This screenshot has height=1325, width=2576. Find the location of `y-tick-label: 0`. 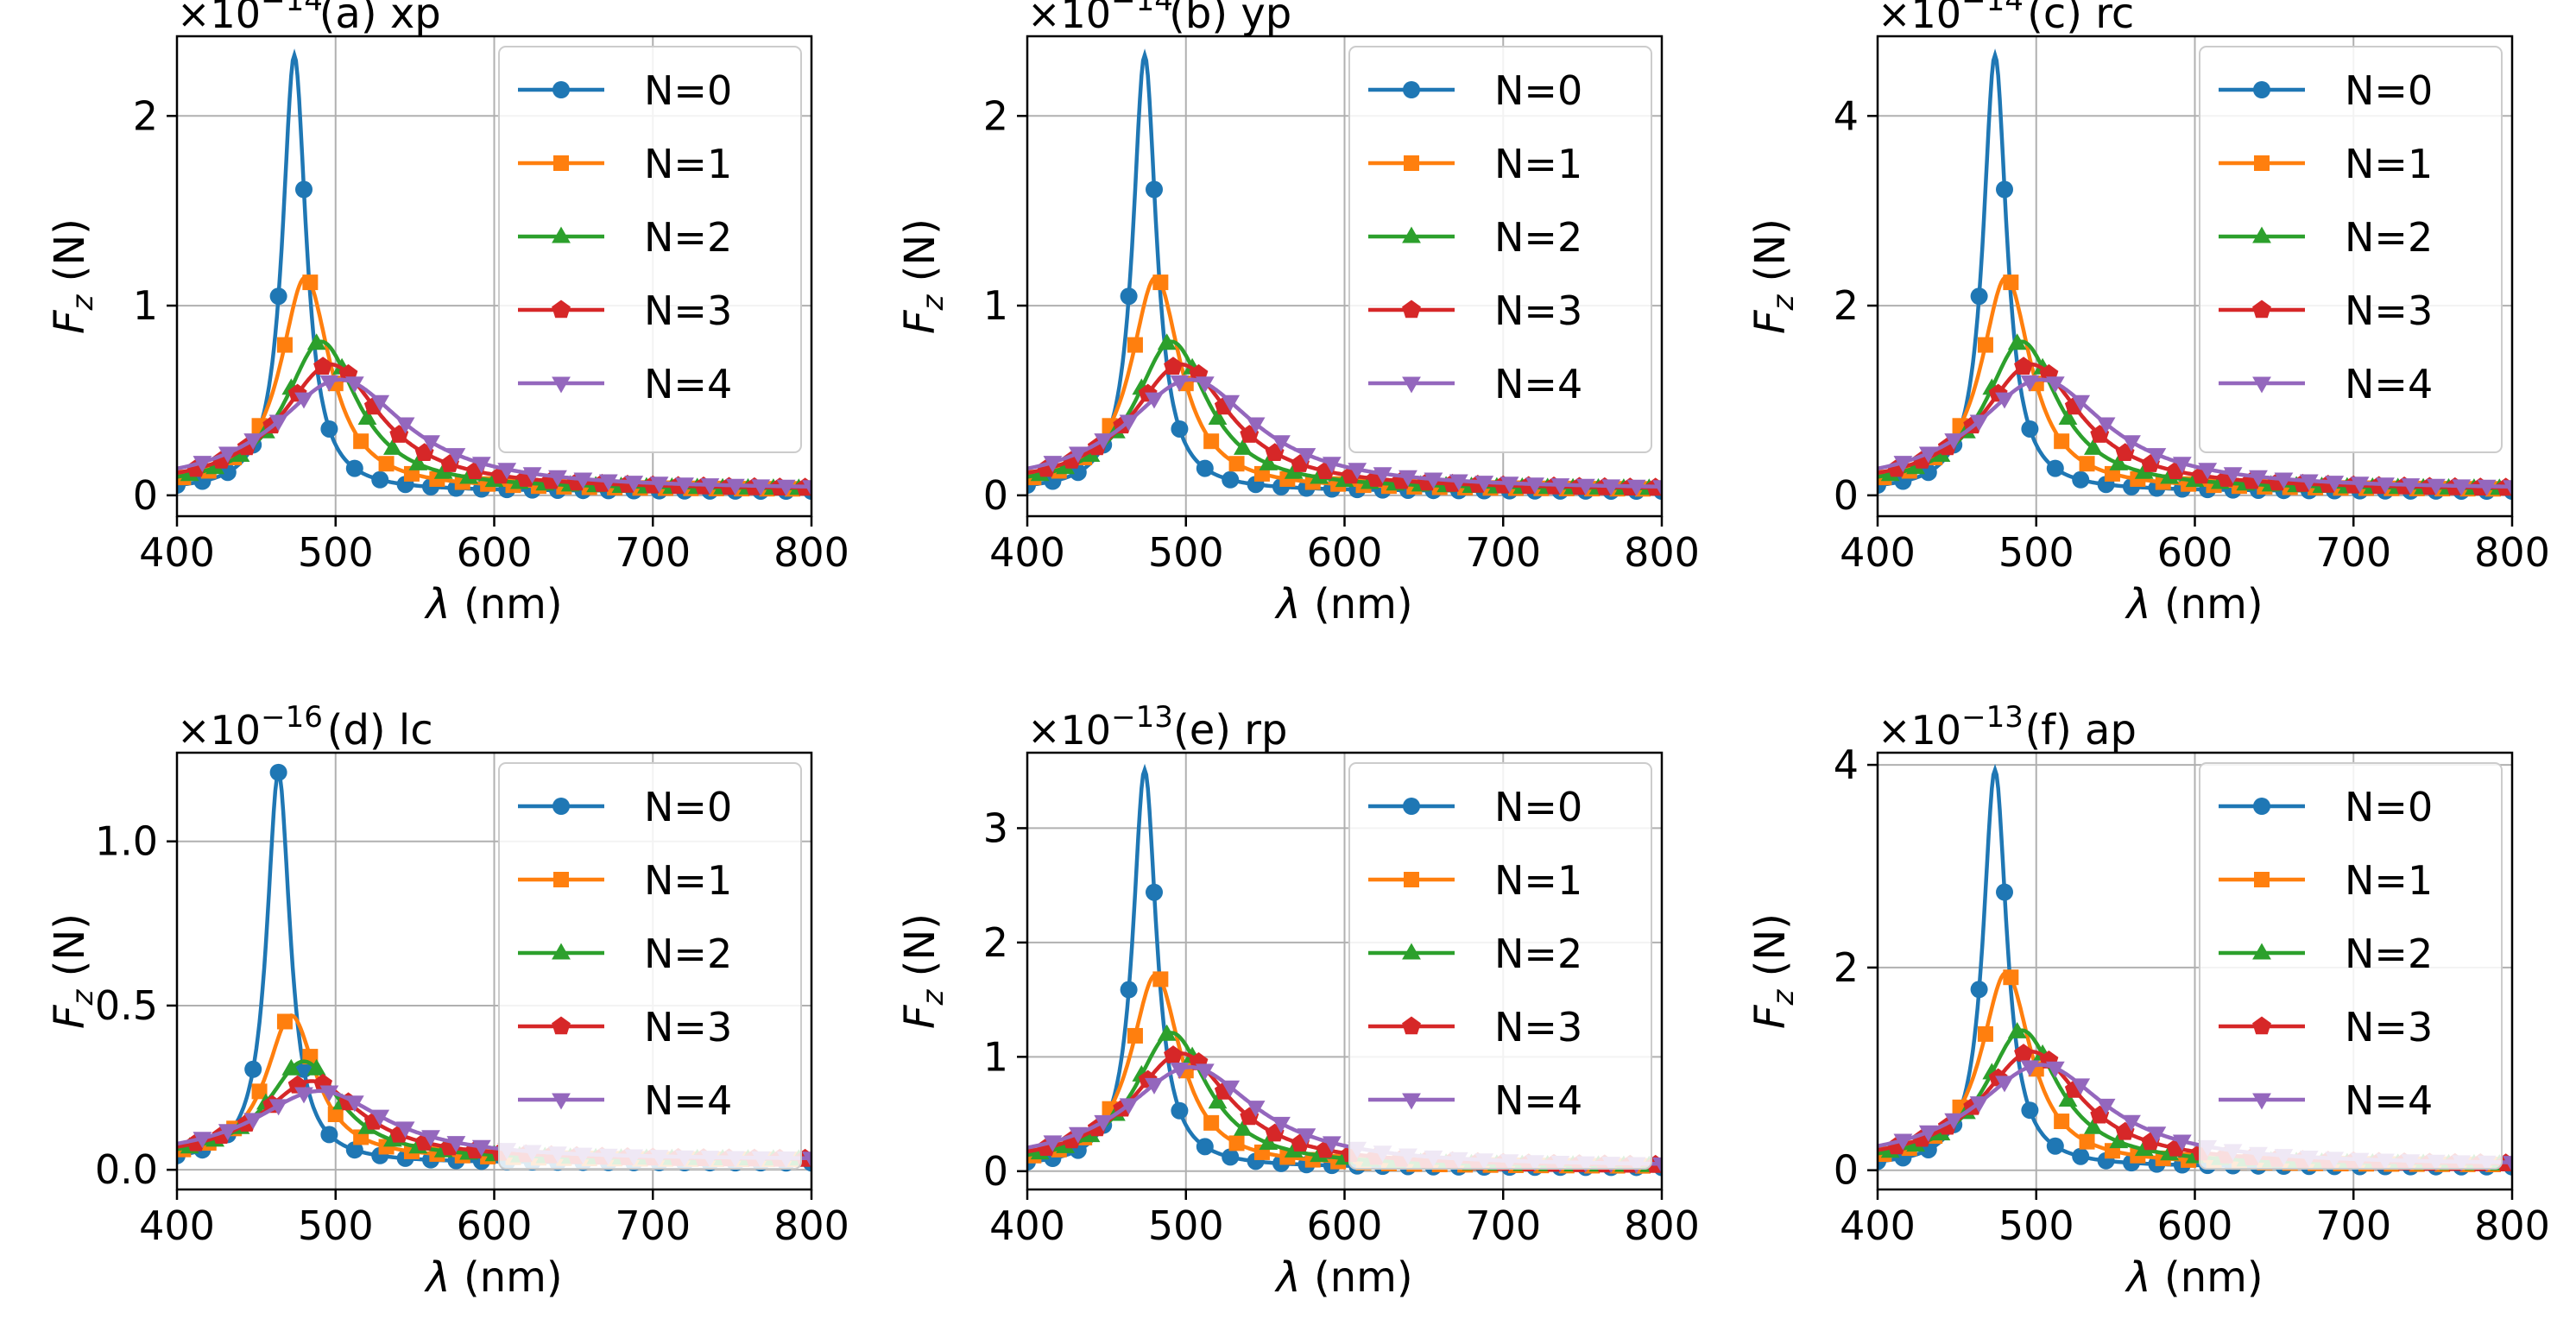

y-tick-label: 0 is located at coordinates (995, 1171).